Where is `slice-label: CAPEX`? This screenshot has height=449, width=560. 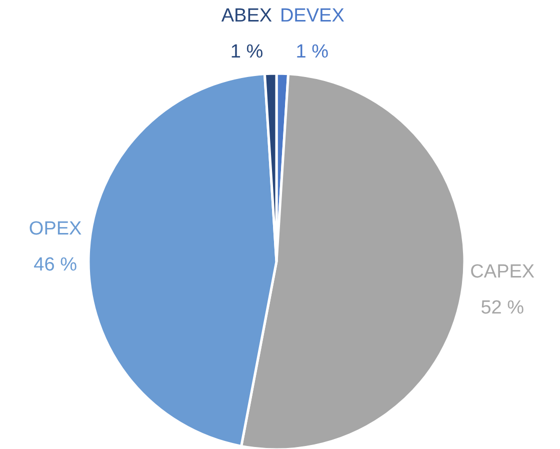 slice-label: CAPEX is located at coordinates (502, 272).